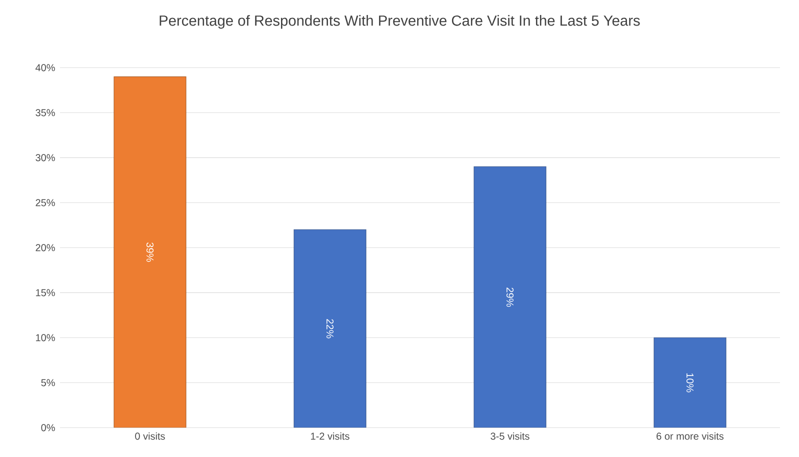 Image resolution: width=799 pixels, height=457 pixels. I want to click on data-label: 39%, so click(150, 252).